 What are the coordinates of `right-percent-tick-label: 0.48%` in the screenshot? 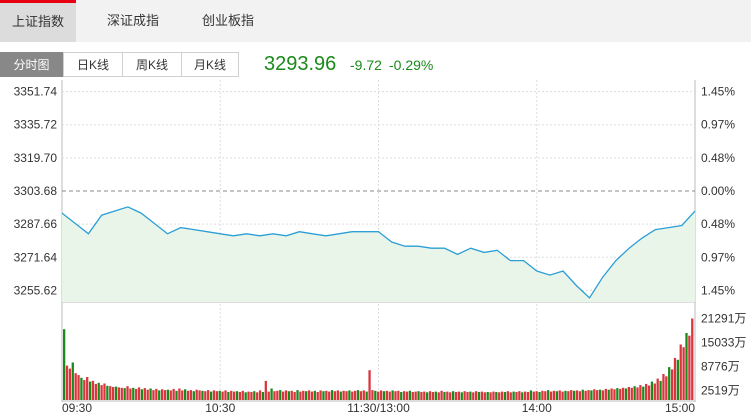 It's located at (718, 158).